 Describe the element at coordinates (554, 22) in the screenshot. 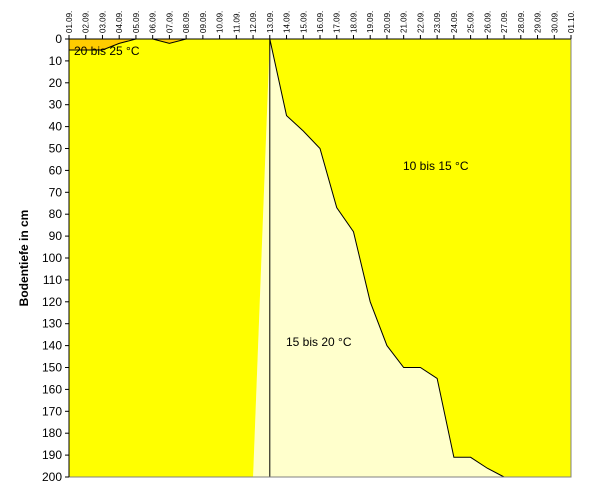

I see `x-tick-label: 30.09.` at that location.